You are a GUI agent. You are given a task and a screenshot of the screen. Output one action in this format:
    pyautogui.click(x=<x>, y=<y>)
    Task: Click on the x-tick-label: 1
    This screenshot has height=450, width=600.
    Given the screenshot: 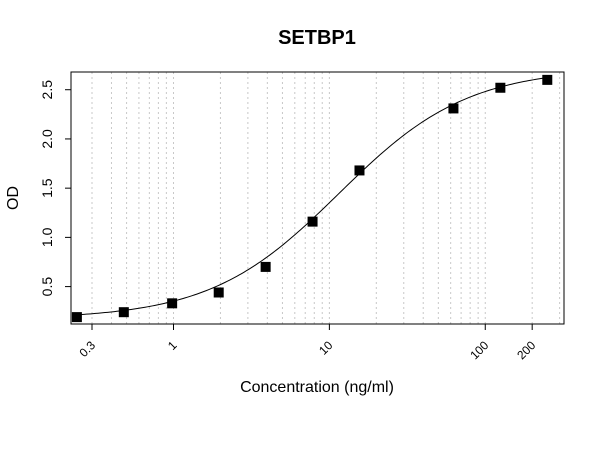 What is the action you would take?
    pyautogui.click(x=172, y=345)
    